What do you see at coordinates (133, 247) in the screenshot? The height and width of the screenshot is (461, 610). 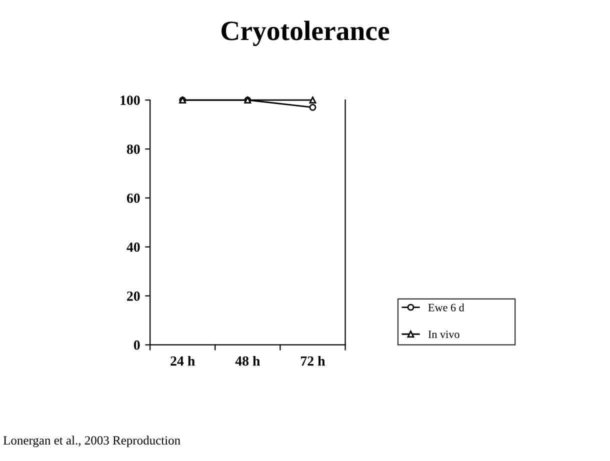 I see `y-tick-label: 40` at bounding box center [133, 247].